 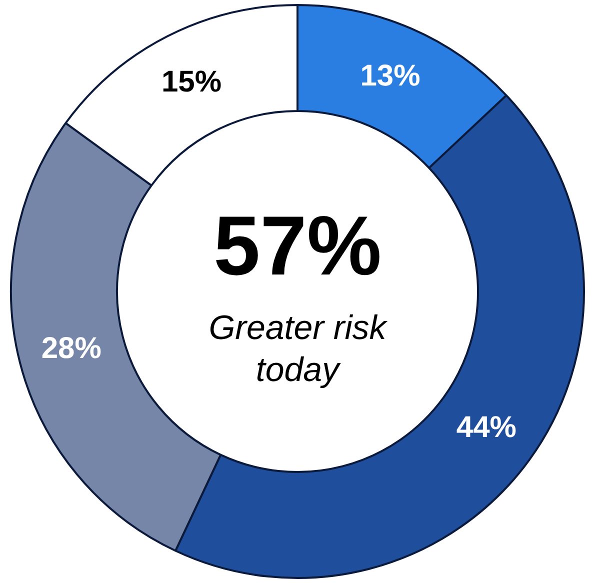 What do you see at coordinates (486, 427) in the screenshot?
I see `data-label: 44%` at bounding box center [486, 427].